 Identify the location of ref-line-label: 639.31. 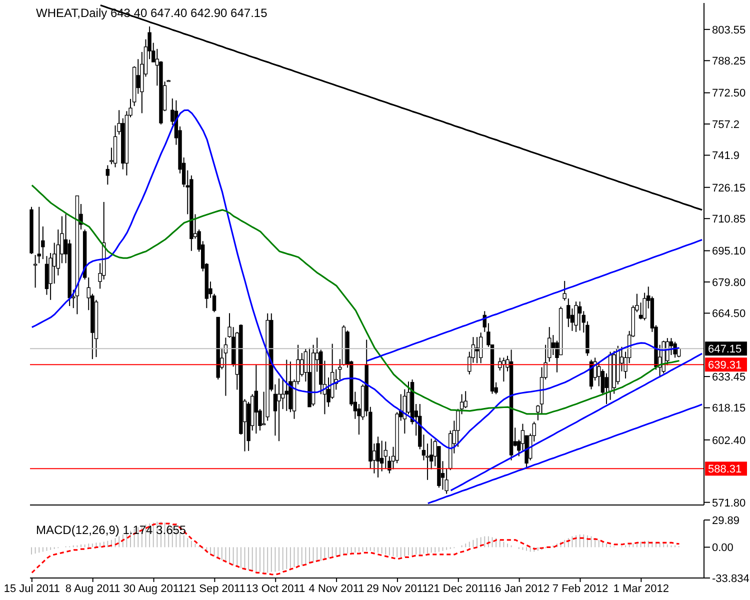
(725, 366).